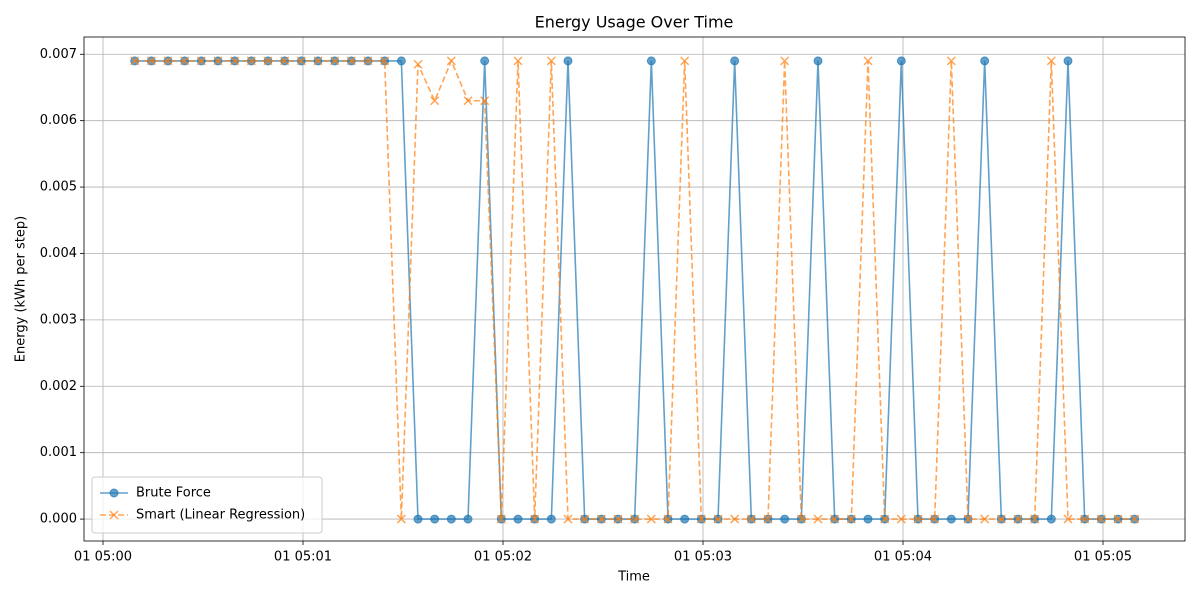  I want to click on legend: Brute Force Smart (Linear Regression), so click(207, 505).